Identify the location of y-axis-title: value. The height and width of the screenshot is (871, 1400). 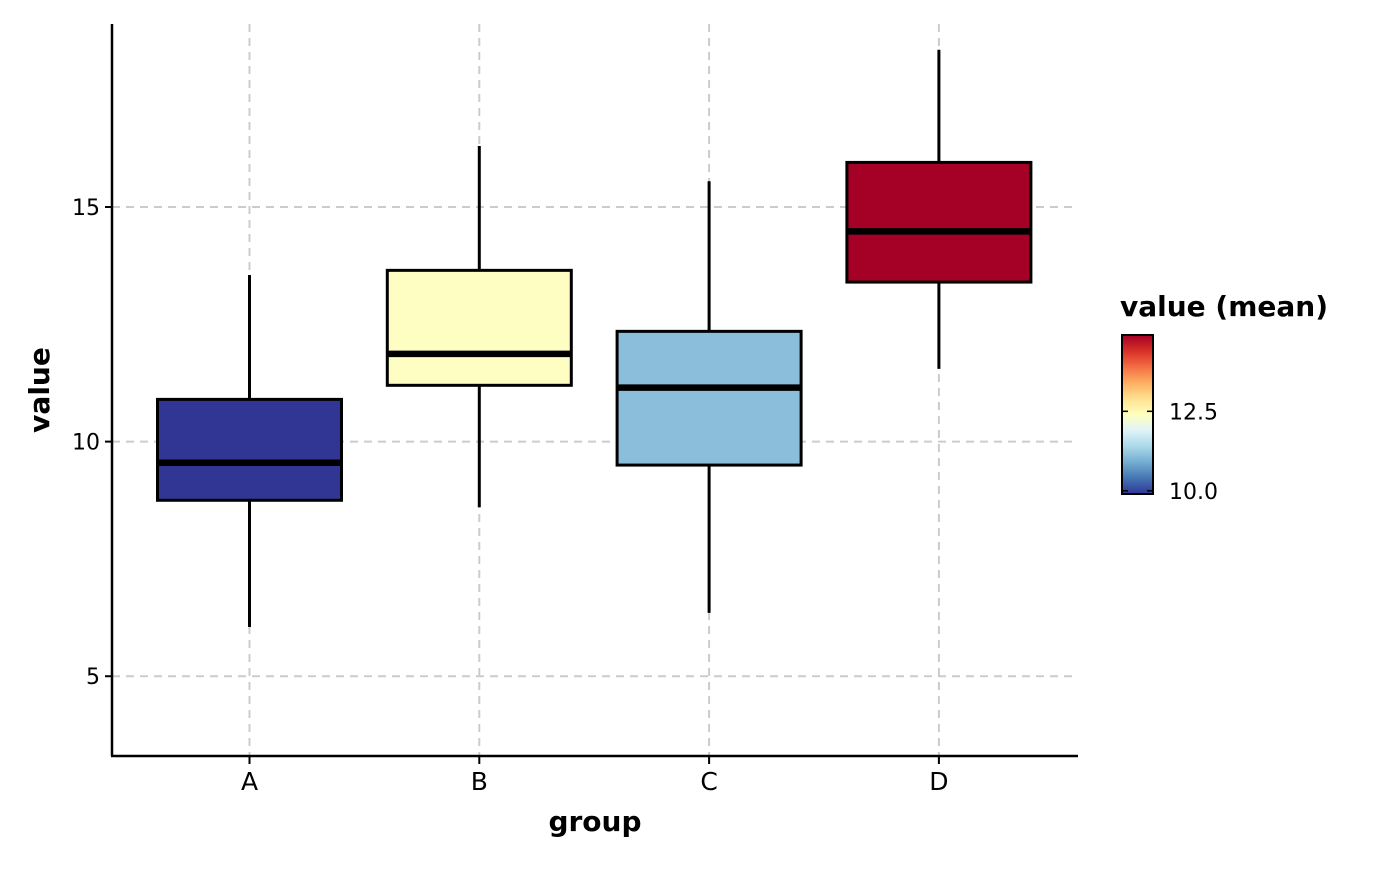
(39, 390).